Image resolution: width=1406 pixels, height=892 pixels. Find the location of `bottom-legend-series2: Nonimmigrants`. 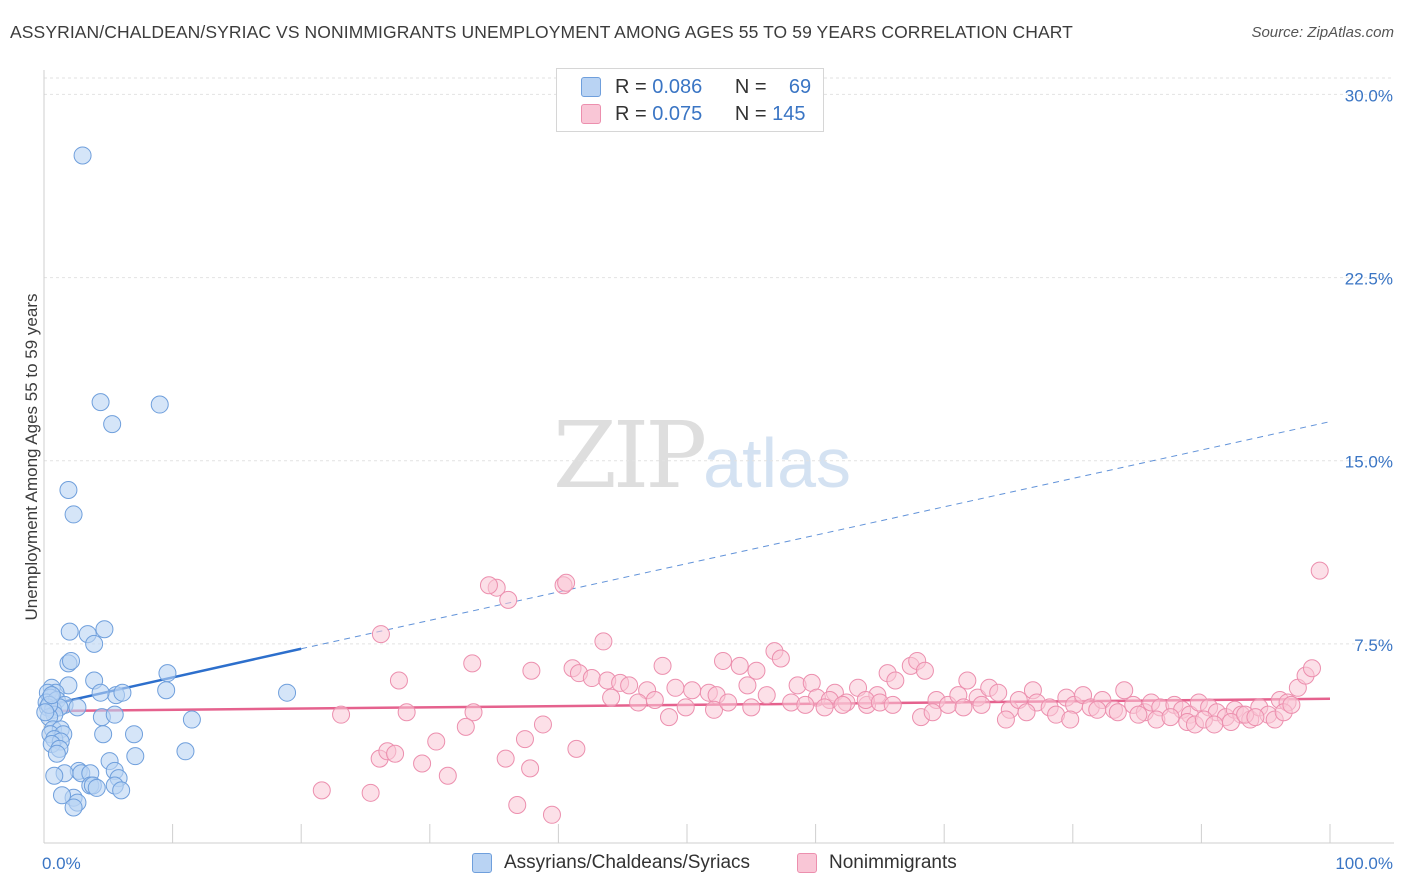

bottom-legend-series2: Nonimmigrants is located at coordinates (877, 863).